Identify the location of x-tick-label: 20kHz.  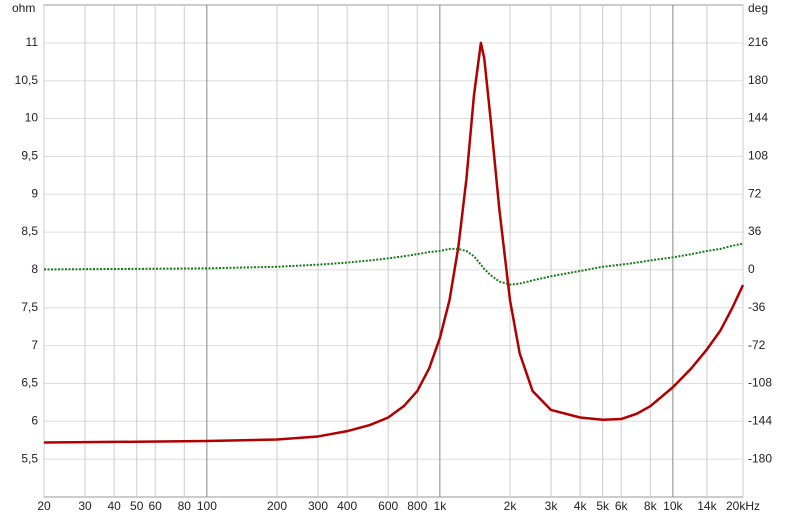
(743, 506).